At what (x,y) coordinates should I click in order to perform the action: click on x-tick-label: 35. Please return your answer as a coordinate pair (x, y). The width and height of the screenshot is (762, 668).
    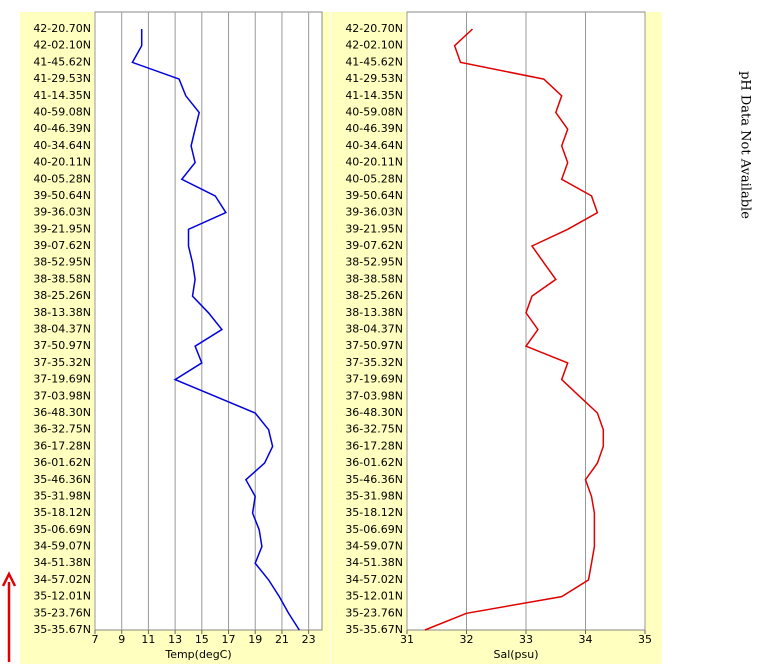
    Looking at the image, I should click on (645, 639).